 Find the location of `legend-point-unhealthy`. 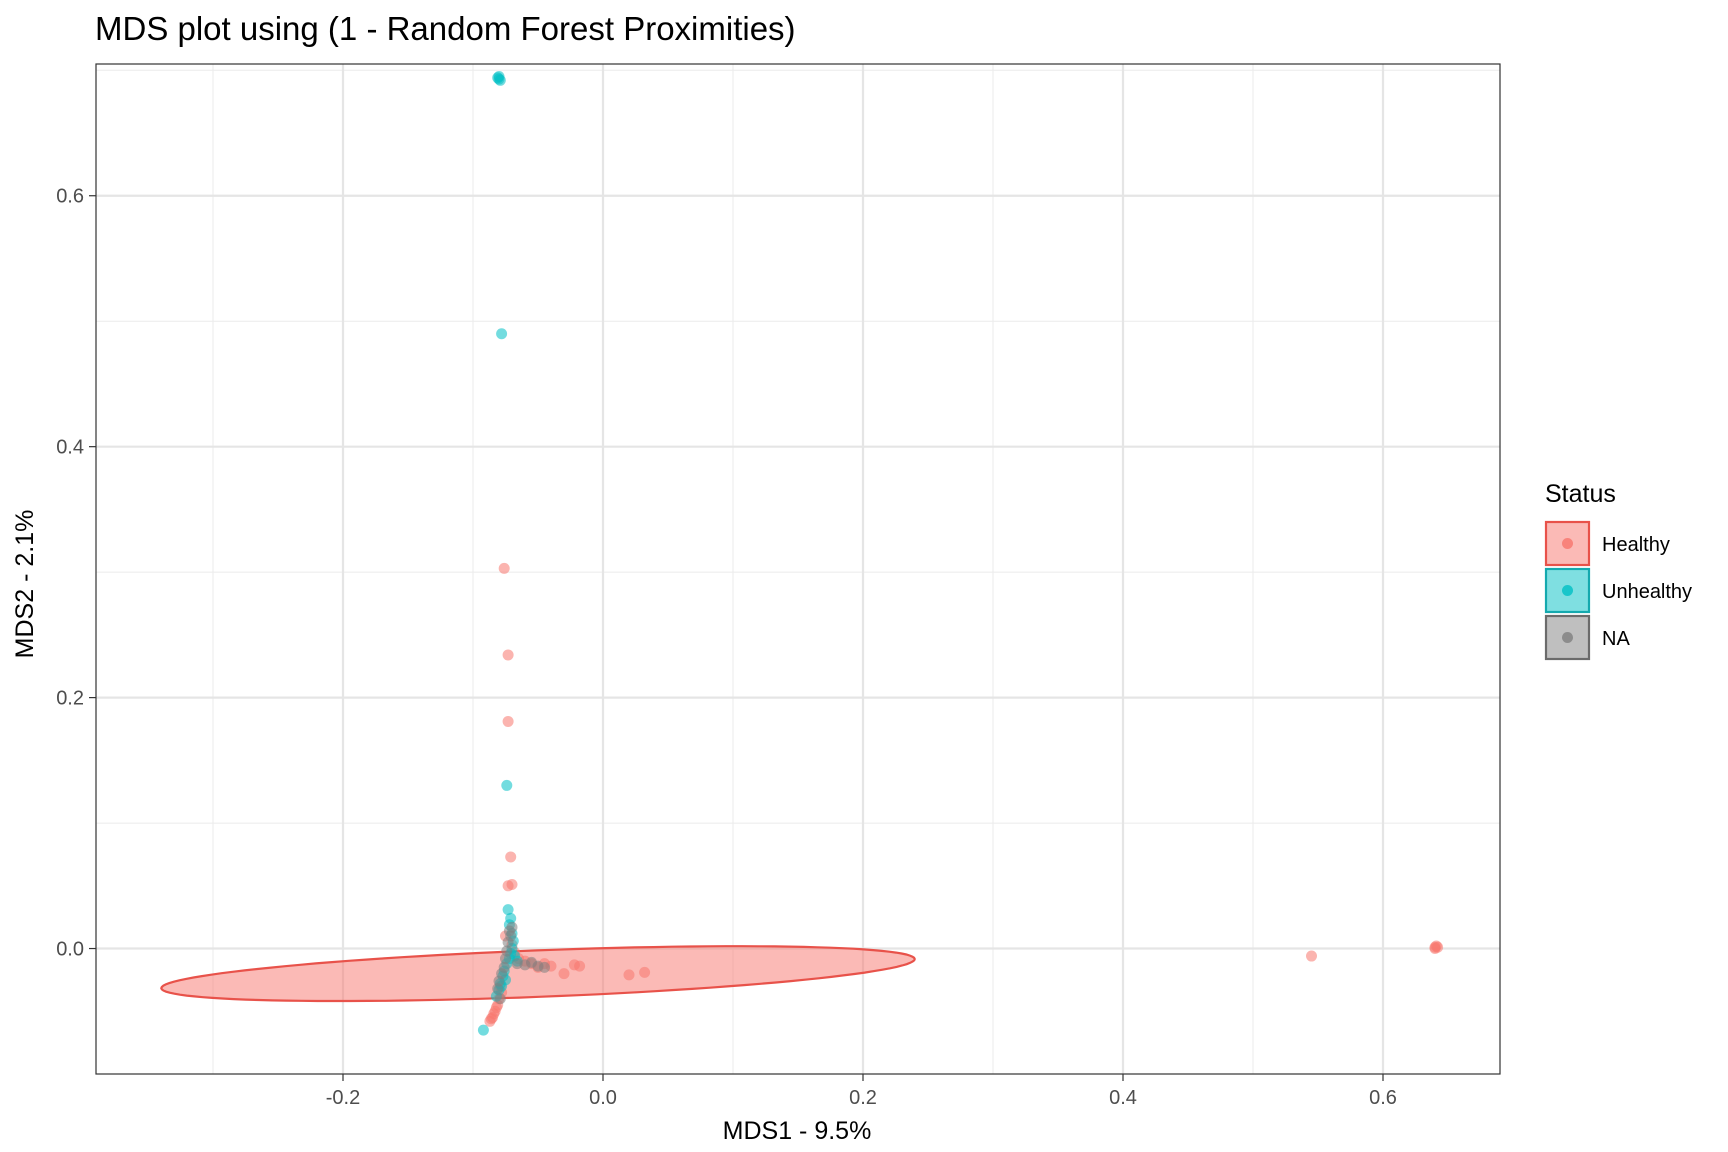

legend-point-unhealthy is located at coordinates (1567, 590).